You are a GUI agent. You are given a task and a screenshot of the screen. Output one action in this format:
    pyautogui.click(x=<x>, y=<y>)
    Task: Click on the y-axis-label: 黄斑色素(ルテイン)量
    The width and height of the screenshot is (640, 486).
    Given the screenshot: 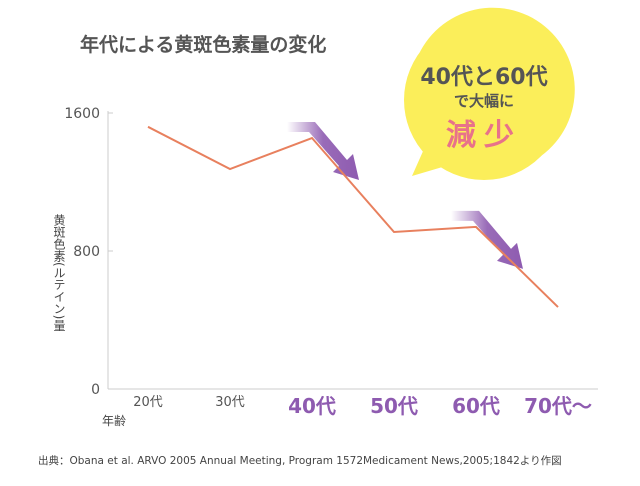 What is the action you would take?
    pyautogui.click(x=59, y=273)
    